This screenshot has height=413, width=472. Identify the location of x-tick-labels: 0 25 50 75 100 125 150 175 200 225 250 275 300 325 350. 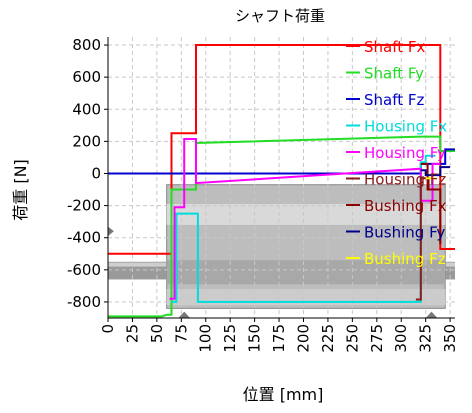
(279, 335).